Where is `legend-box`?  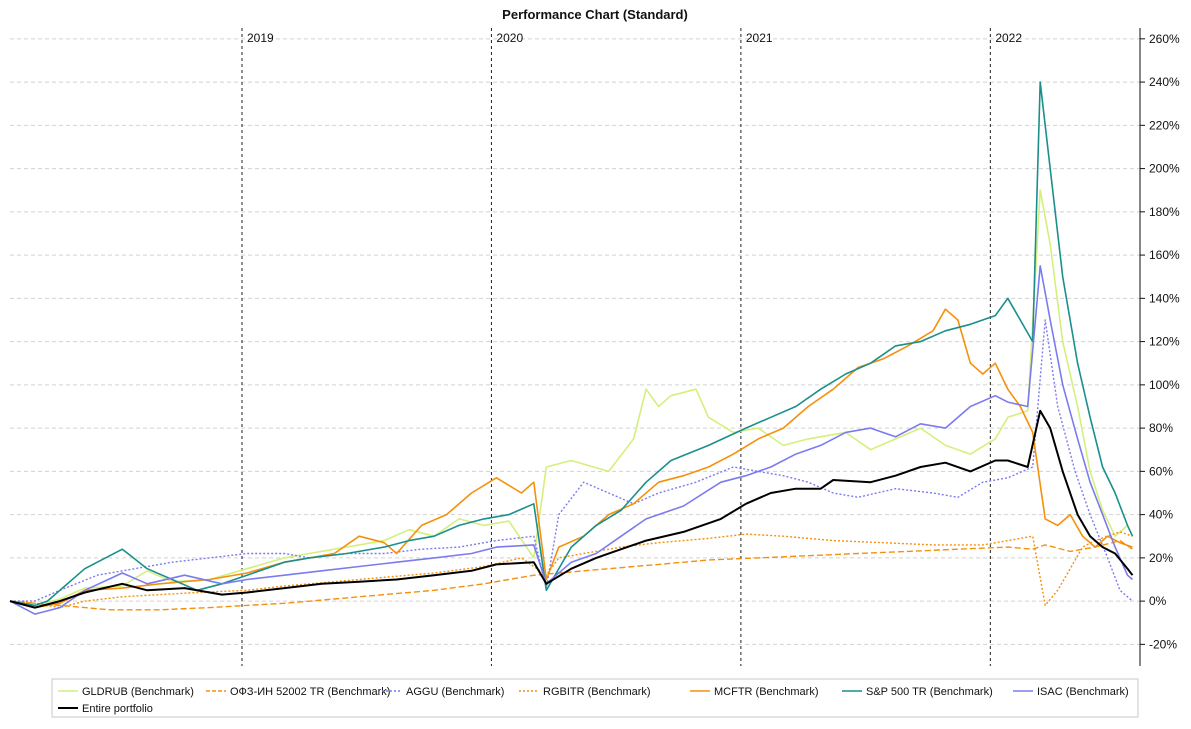 legend-box is located at coordinates (595, 698).